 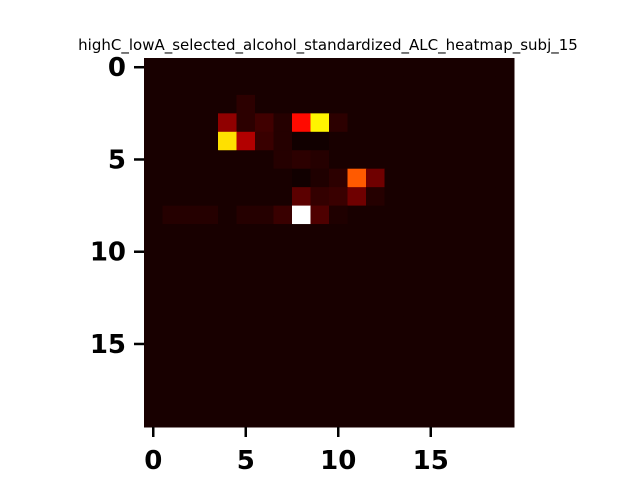 What do you see at coordinates (117, 68) in the screenshot?
I see `y-tick-label: 0` at bounding box center [117, 68].